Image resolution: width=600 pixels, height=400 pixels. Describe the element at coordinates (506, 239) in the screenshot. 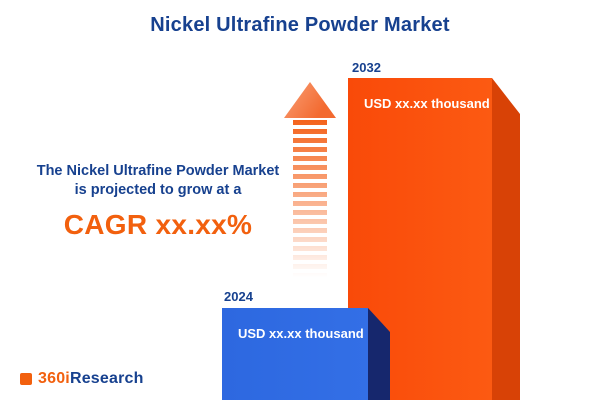

I see `bar-2032-side-face` at that location.